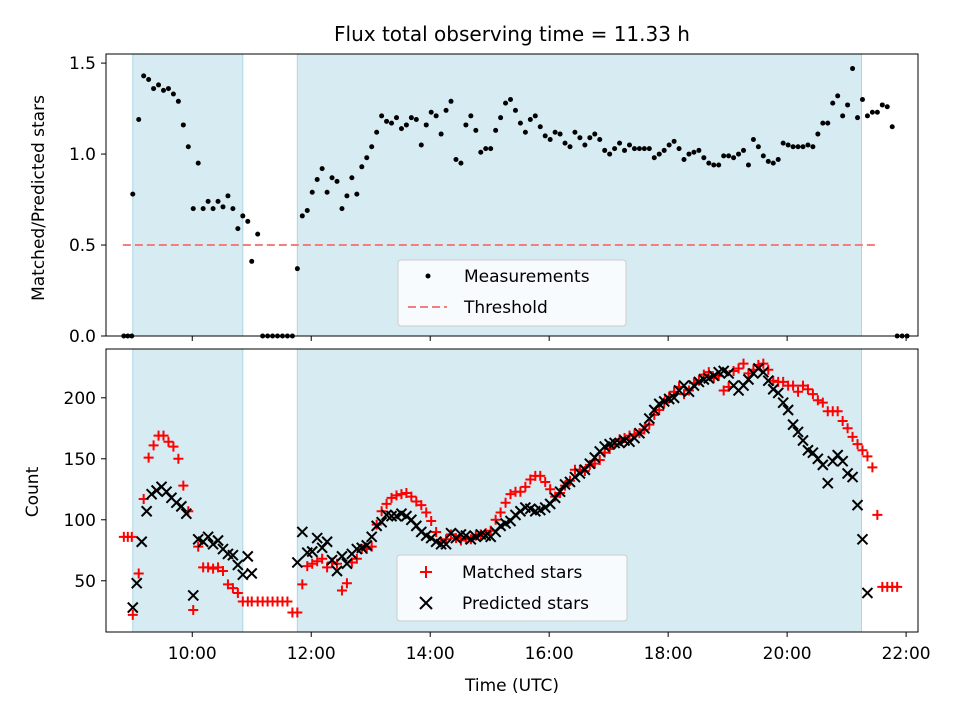 The width and height of the screenshot is (960, 724). Describe the element at coordinates (82, 246) in the screenshot. I see `y-tick-label: 0.5` at that location.